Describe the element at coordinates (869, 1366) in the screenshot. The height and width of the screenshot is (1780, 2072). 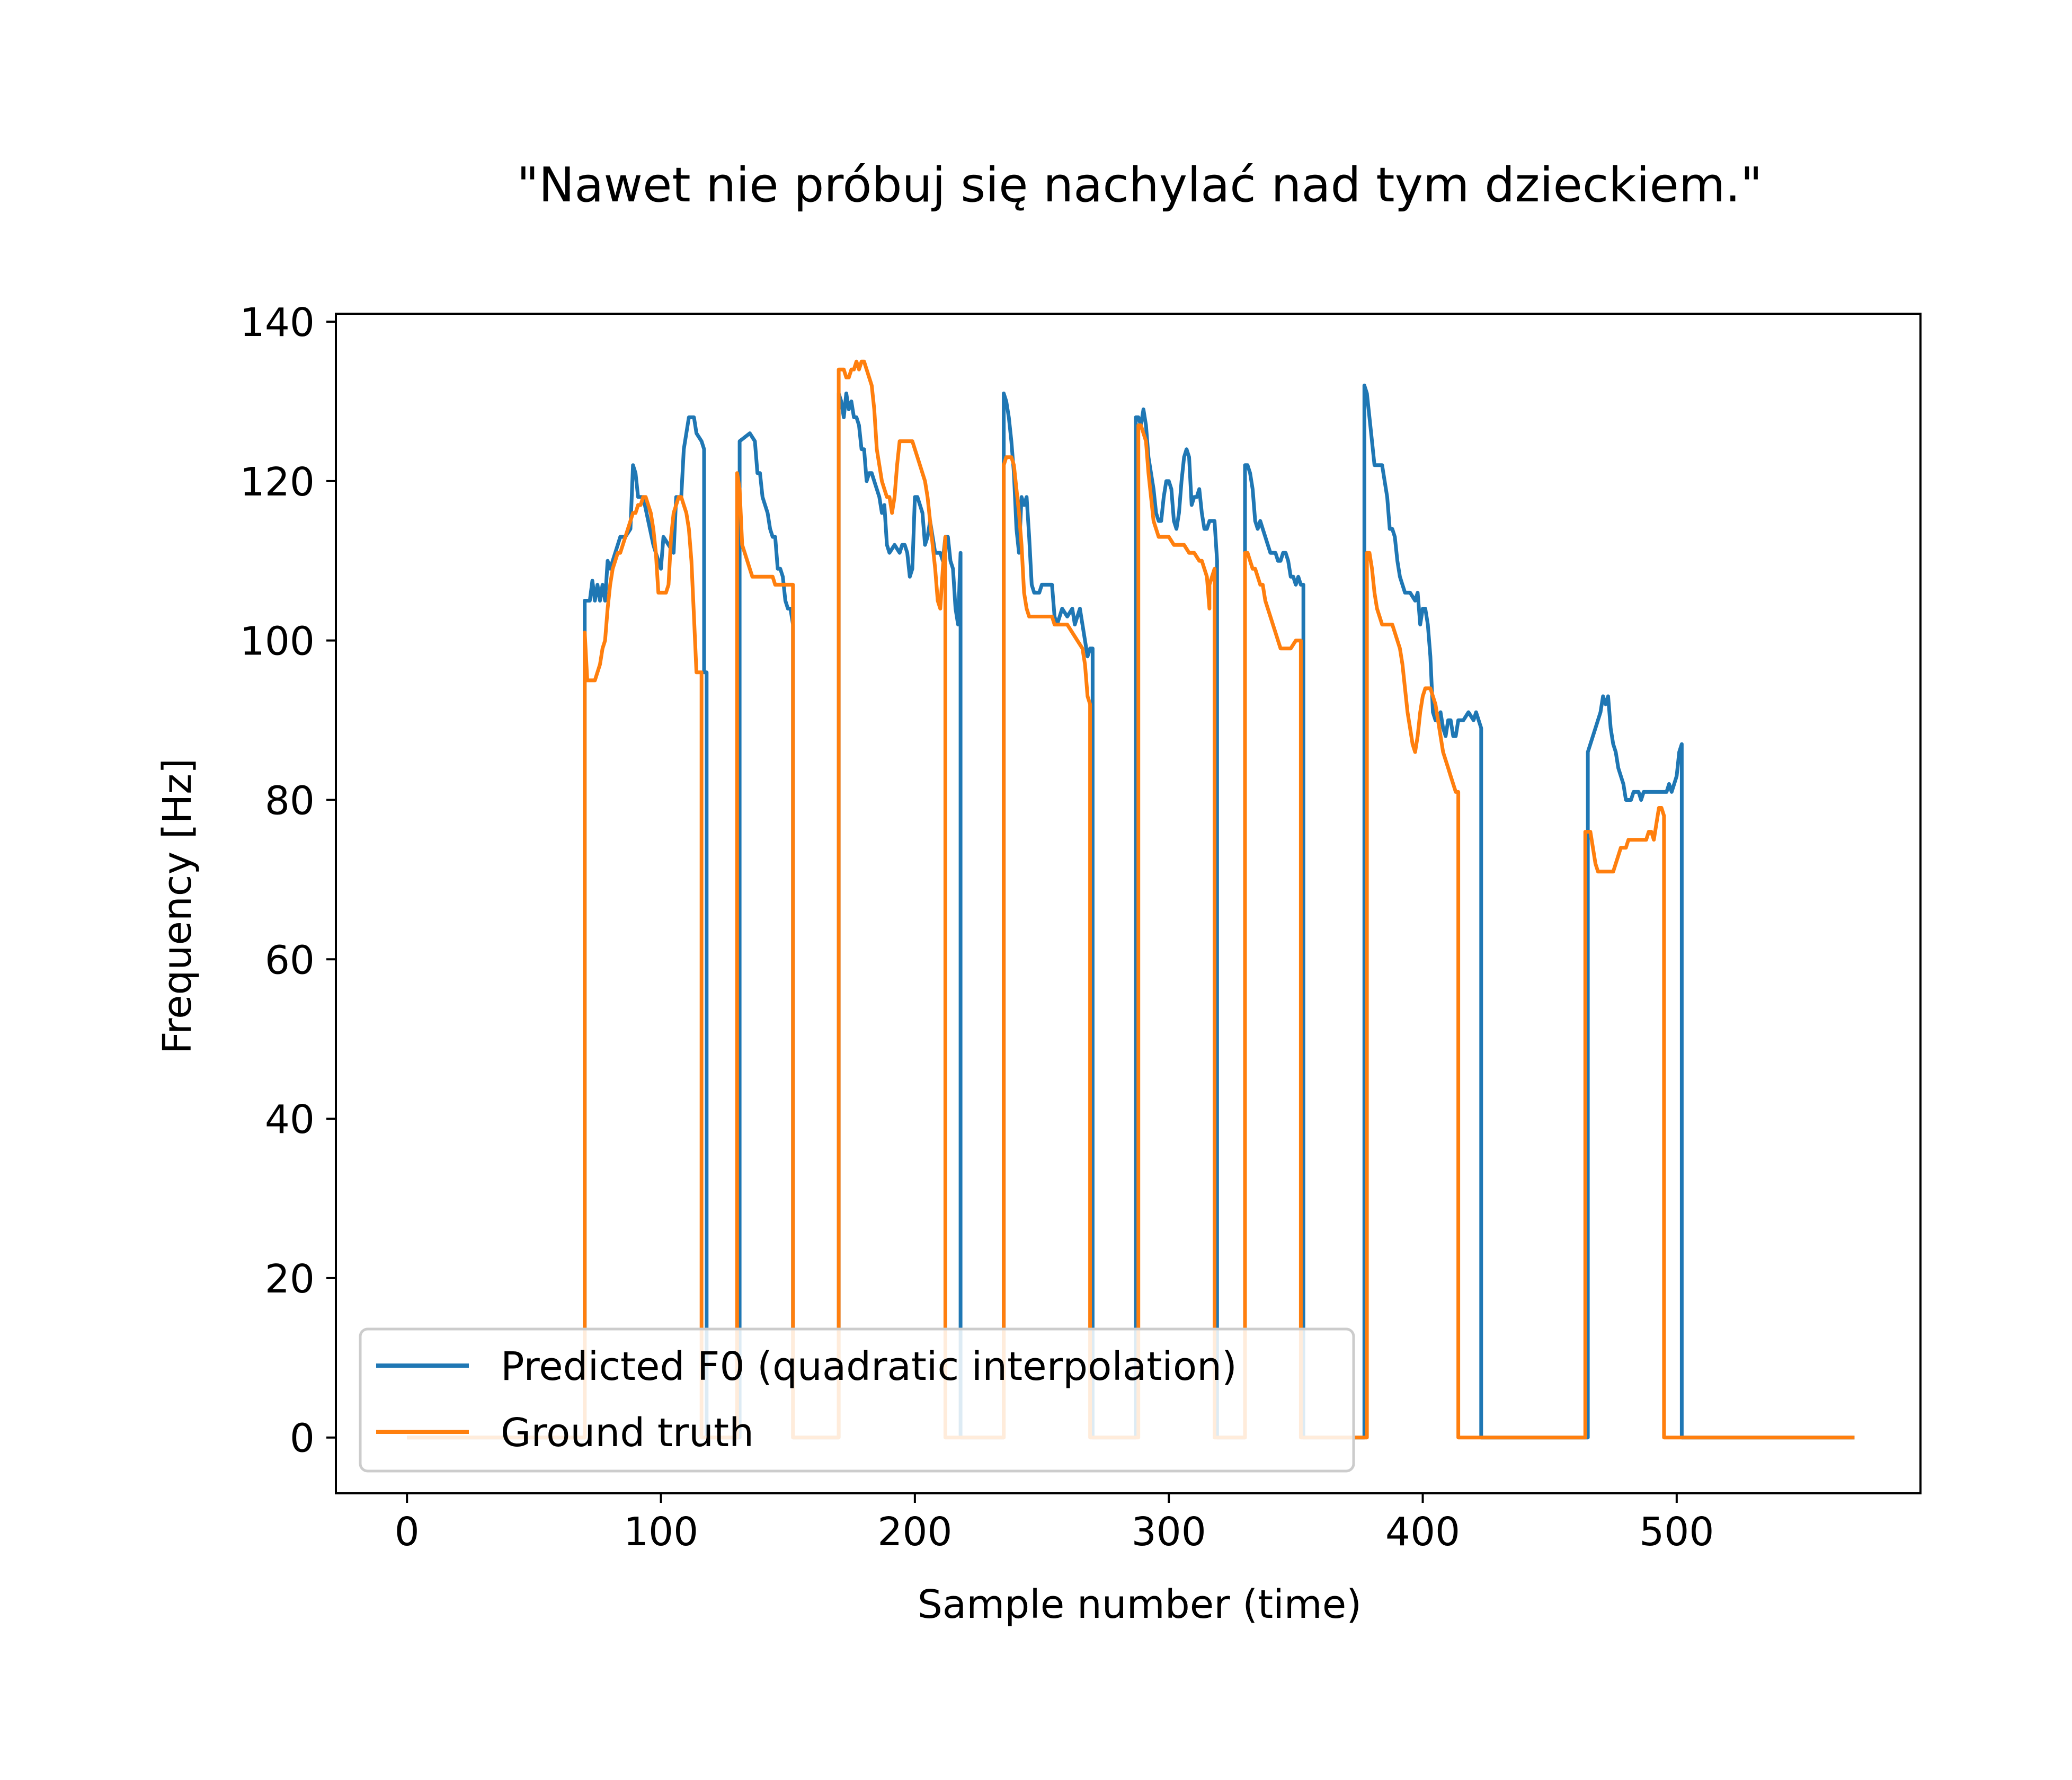
I see `legend-label-predicted: Predicted F0 (quadratic interpolation)` at that location.